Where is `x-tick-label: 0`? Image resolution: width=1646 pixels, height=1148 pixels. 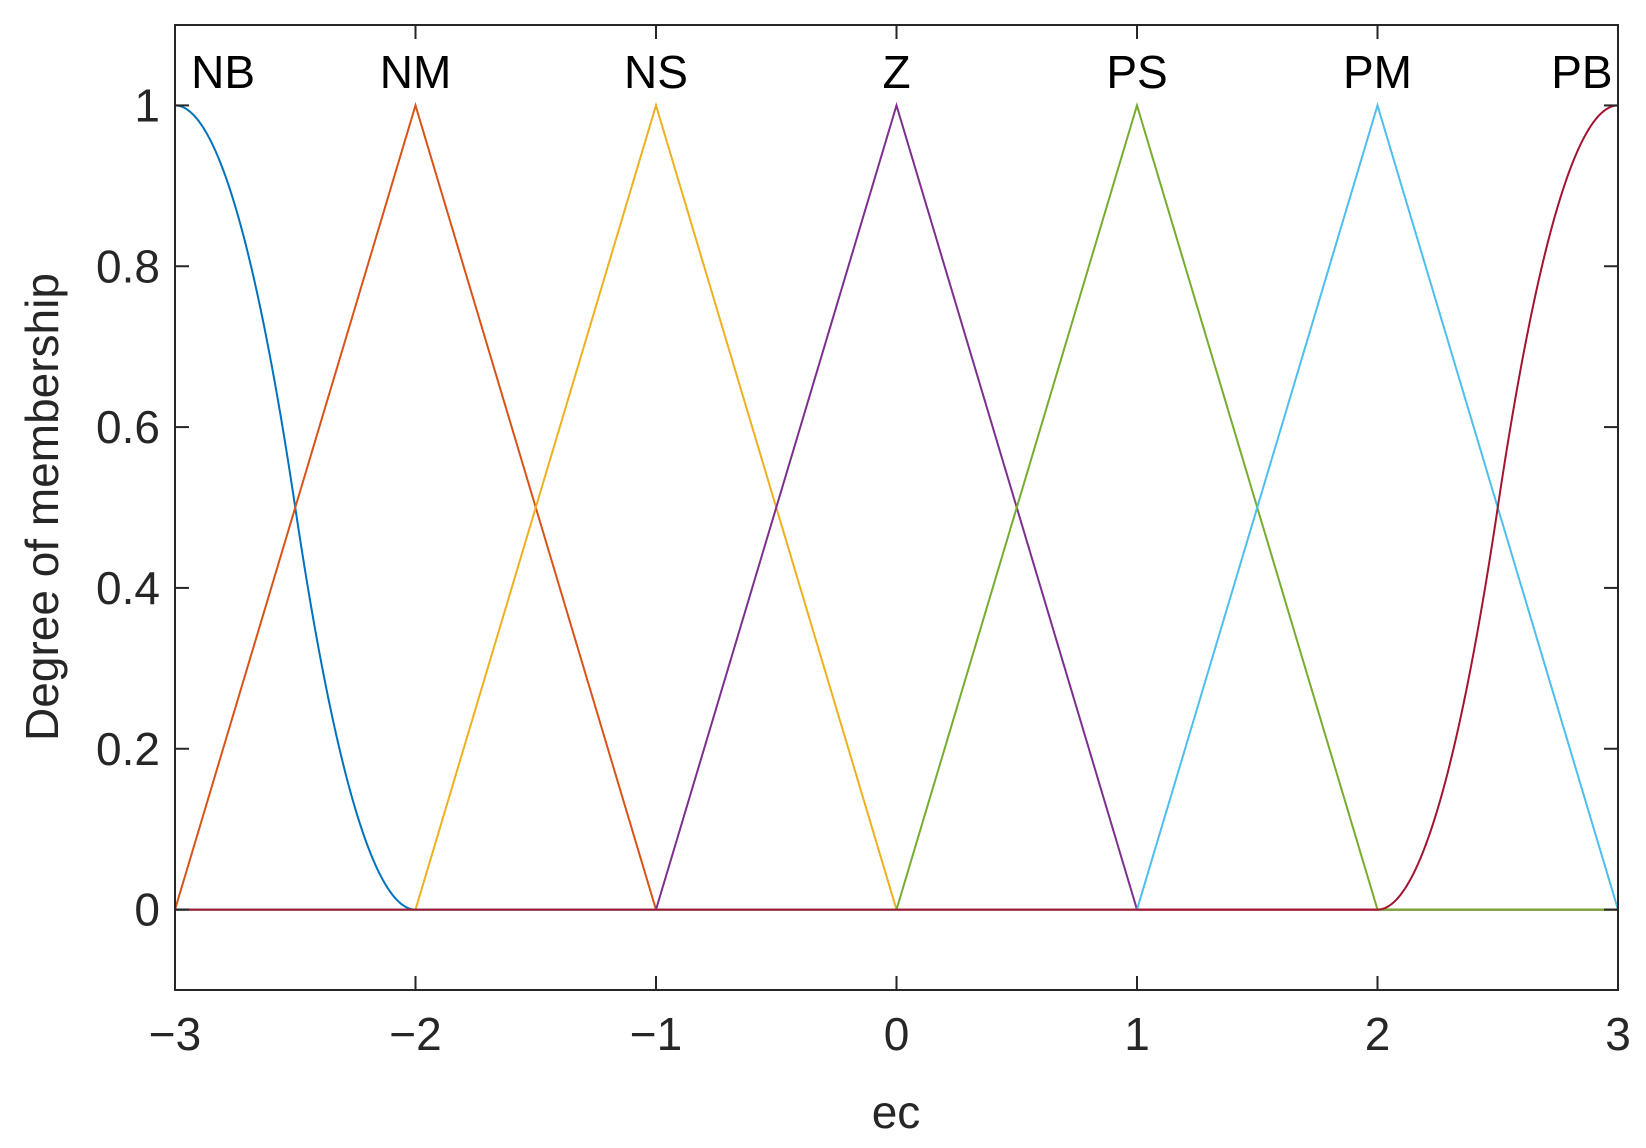
x-tick-label: 0 is located at coordinates (897, 1034).